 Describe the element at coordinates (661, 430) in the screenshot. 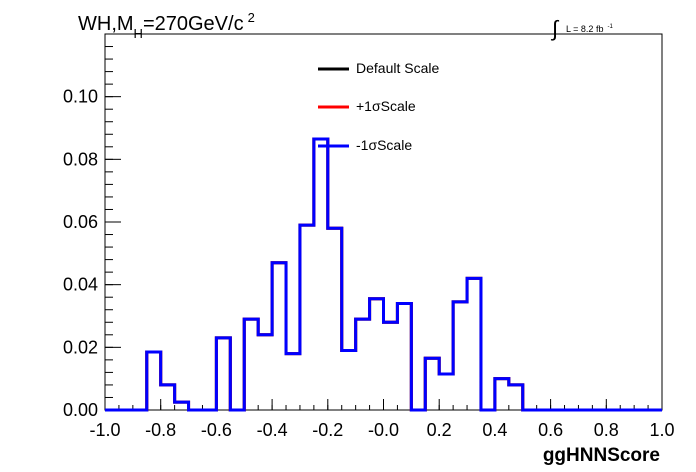

I see `x-tick-label: 1.0` at that location.